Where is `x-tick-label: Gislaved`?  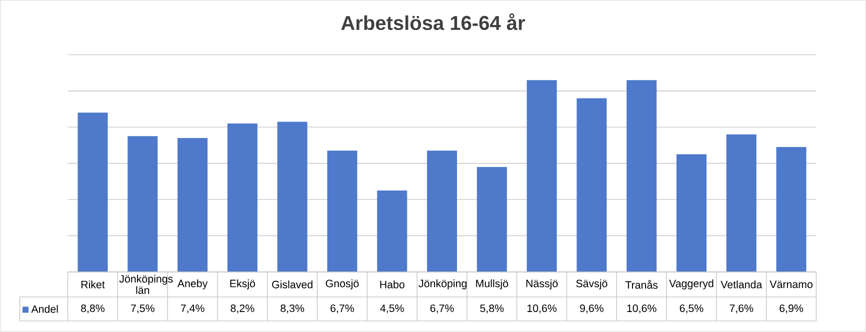 x-tick-label: Gislaved is located at coordinates (292, 284).